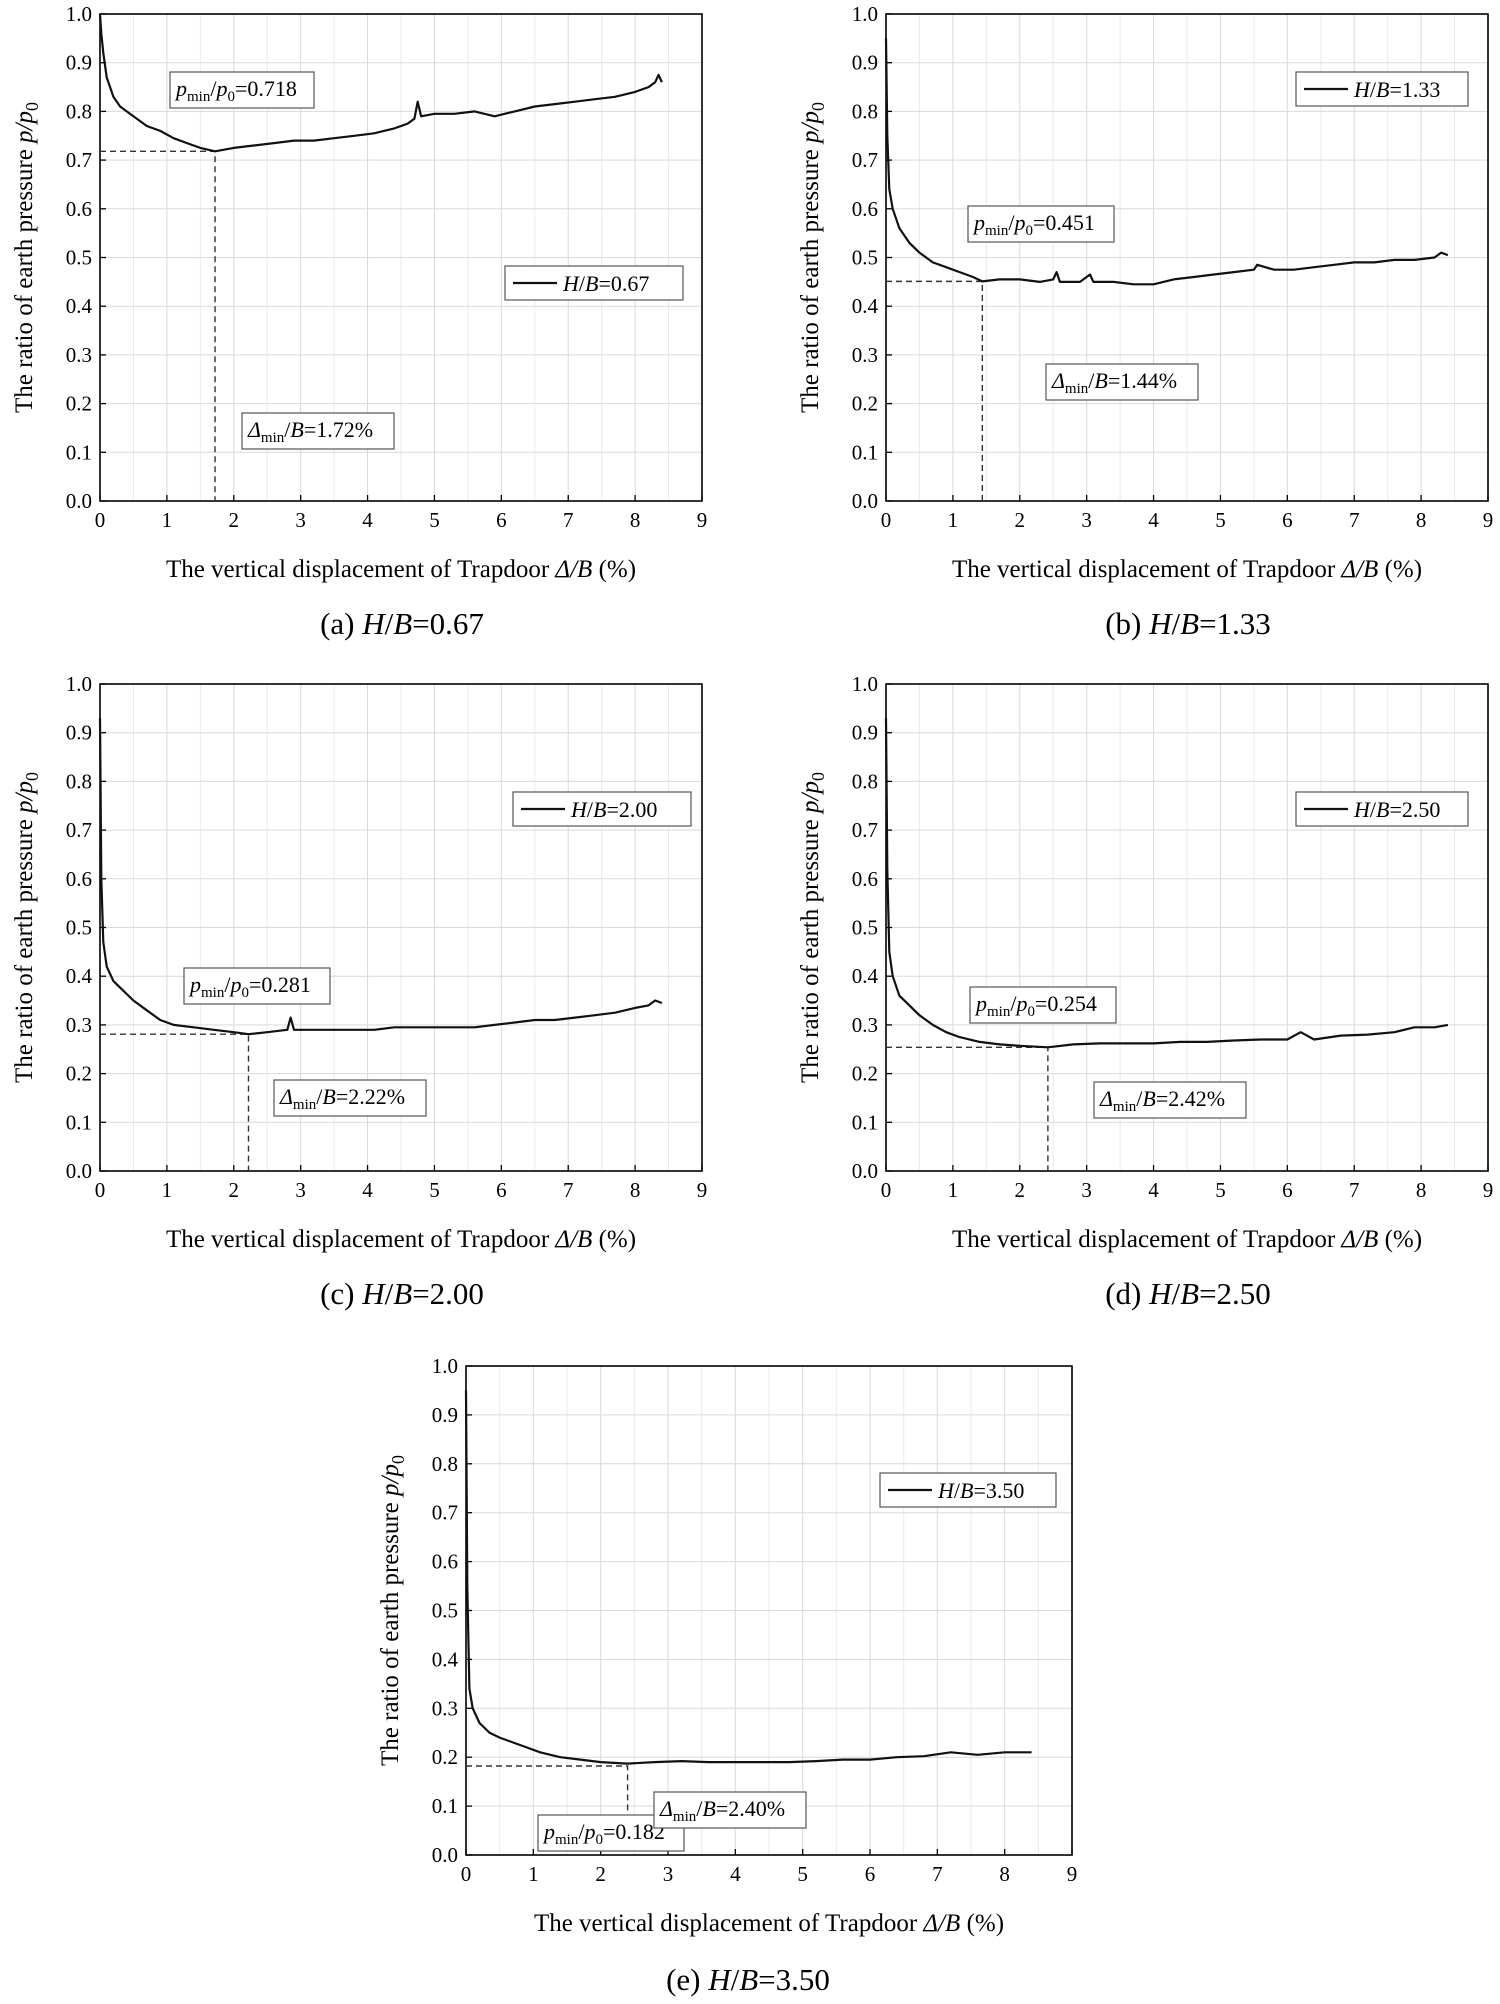 The height and width of the screenshot is (2004, 1500). What do you see at coordinates (865, 1122) in the screenshot?
I see `y-tick-label: 0.1` at bounding box center [865, 1122].